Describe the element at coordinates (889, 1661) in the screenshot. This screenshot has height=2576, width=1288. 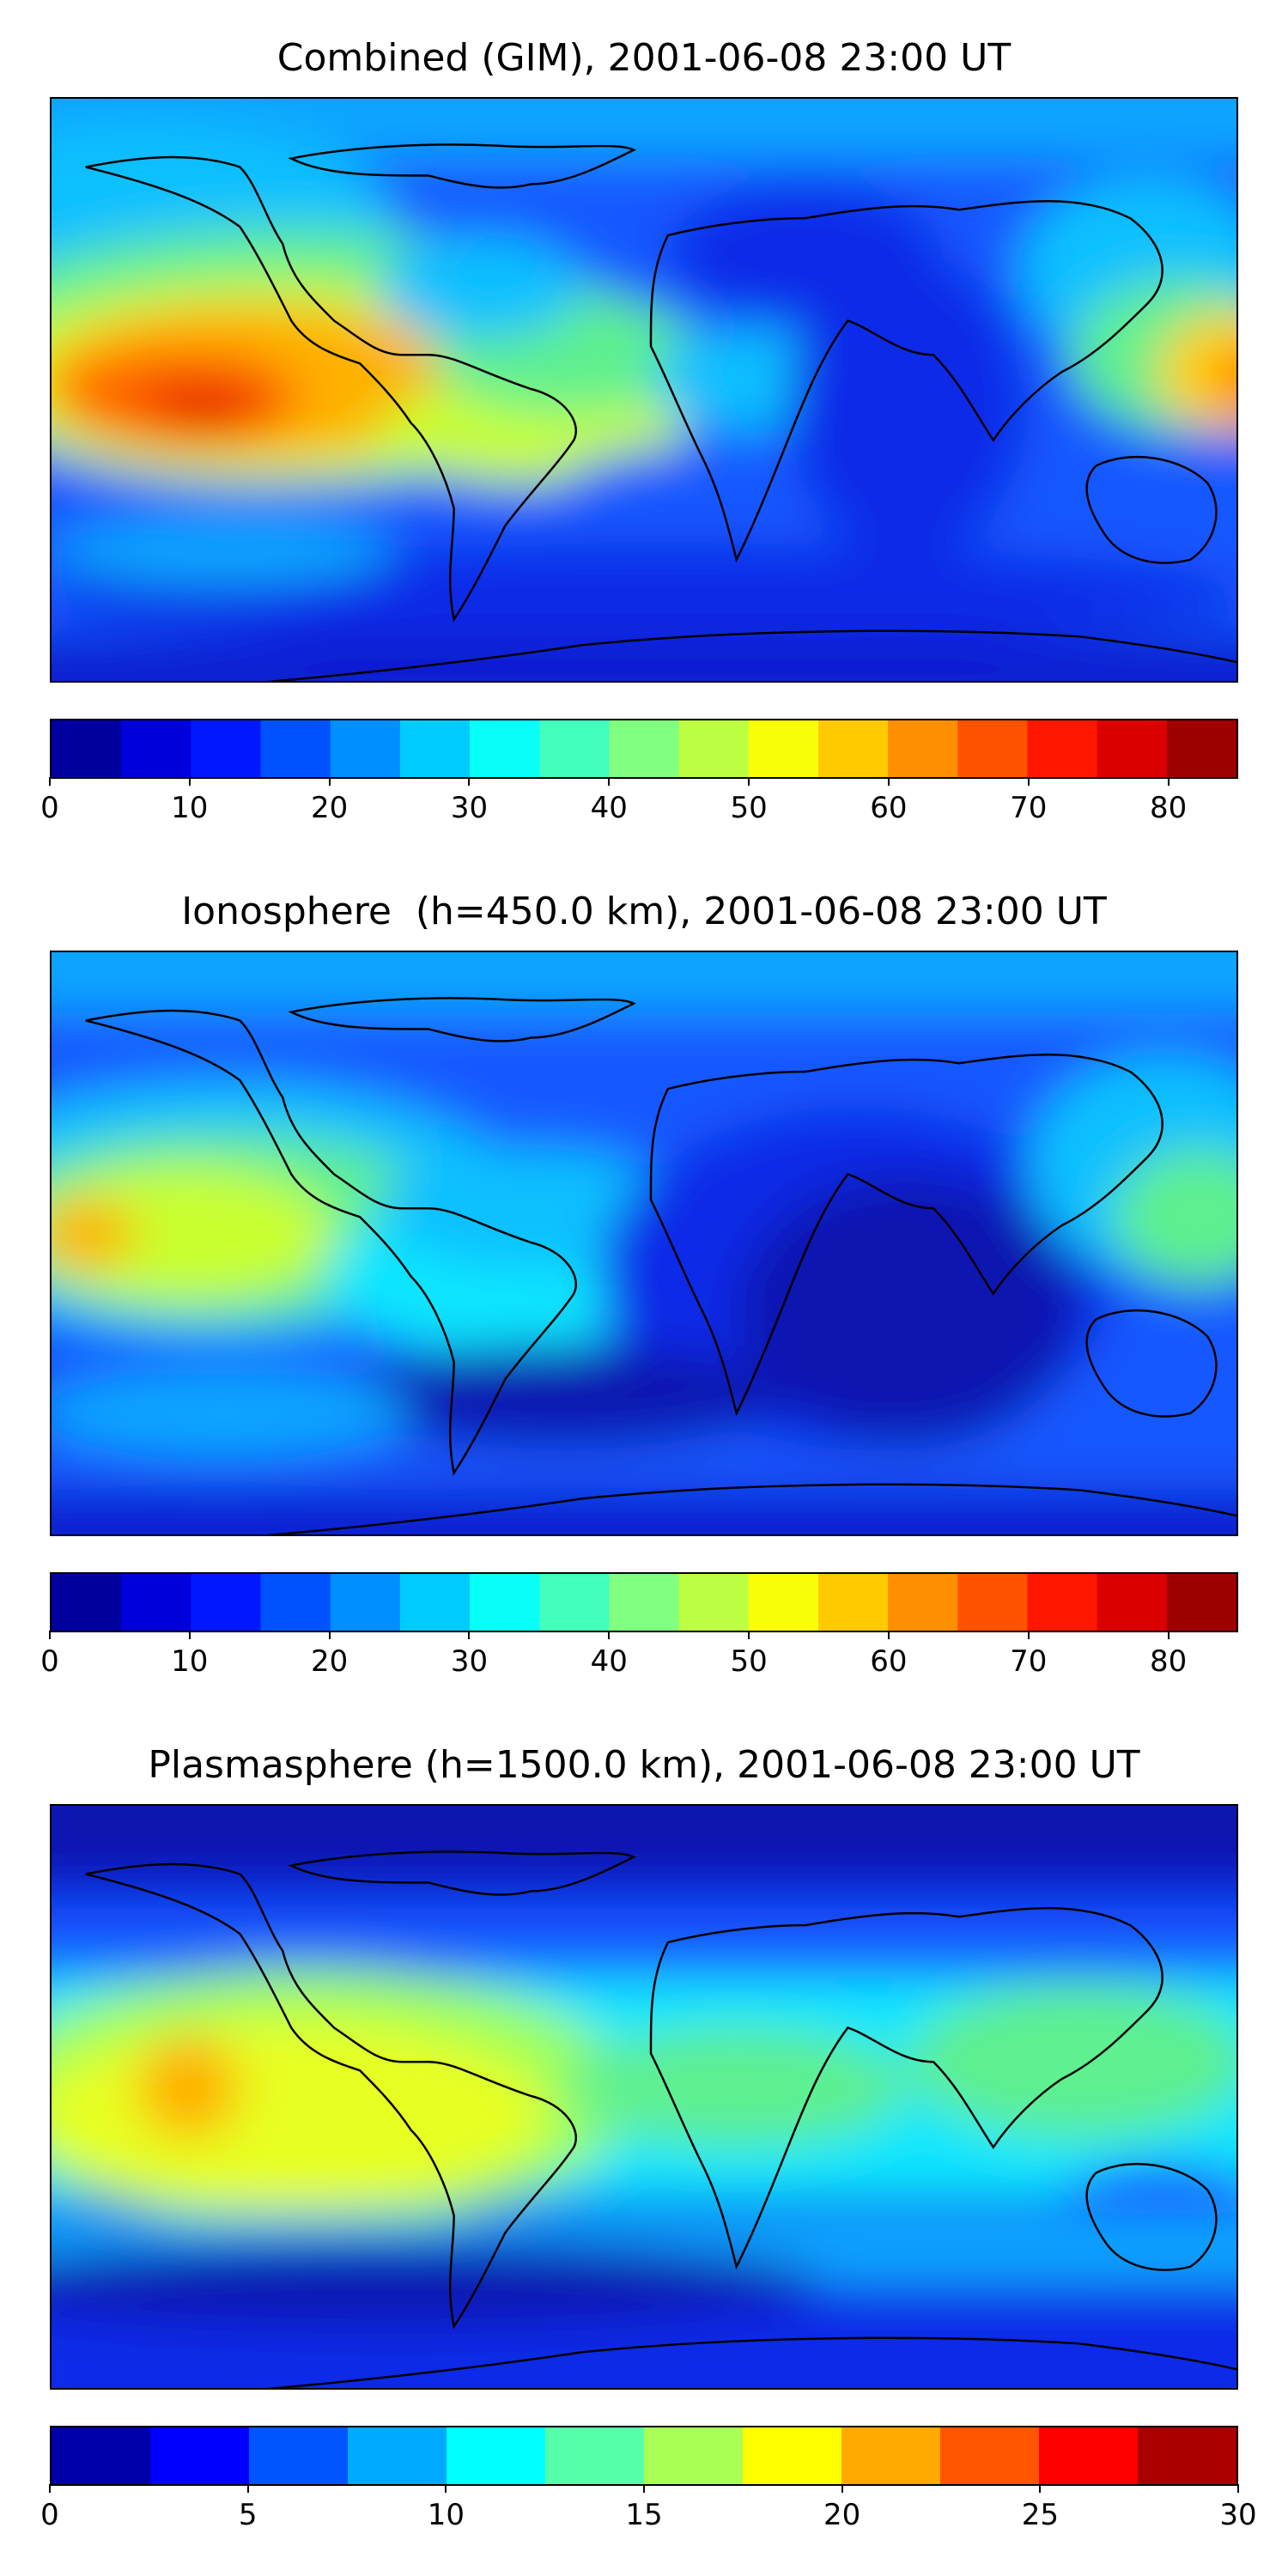
I see `tick-label: 60` at that location.